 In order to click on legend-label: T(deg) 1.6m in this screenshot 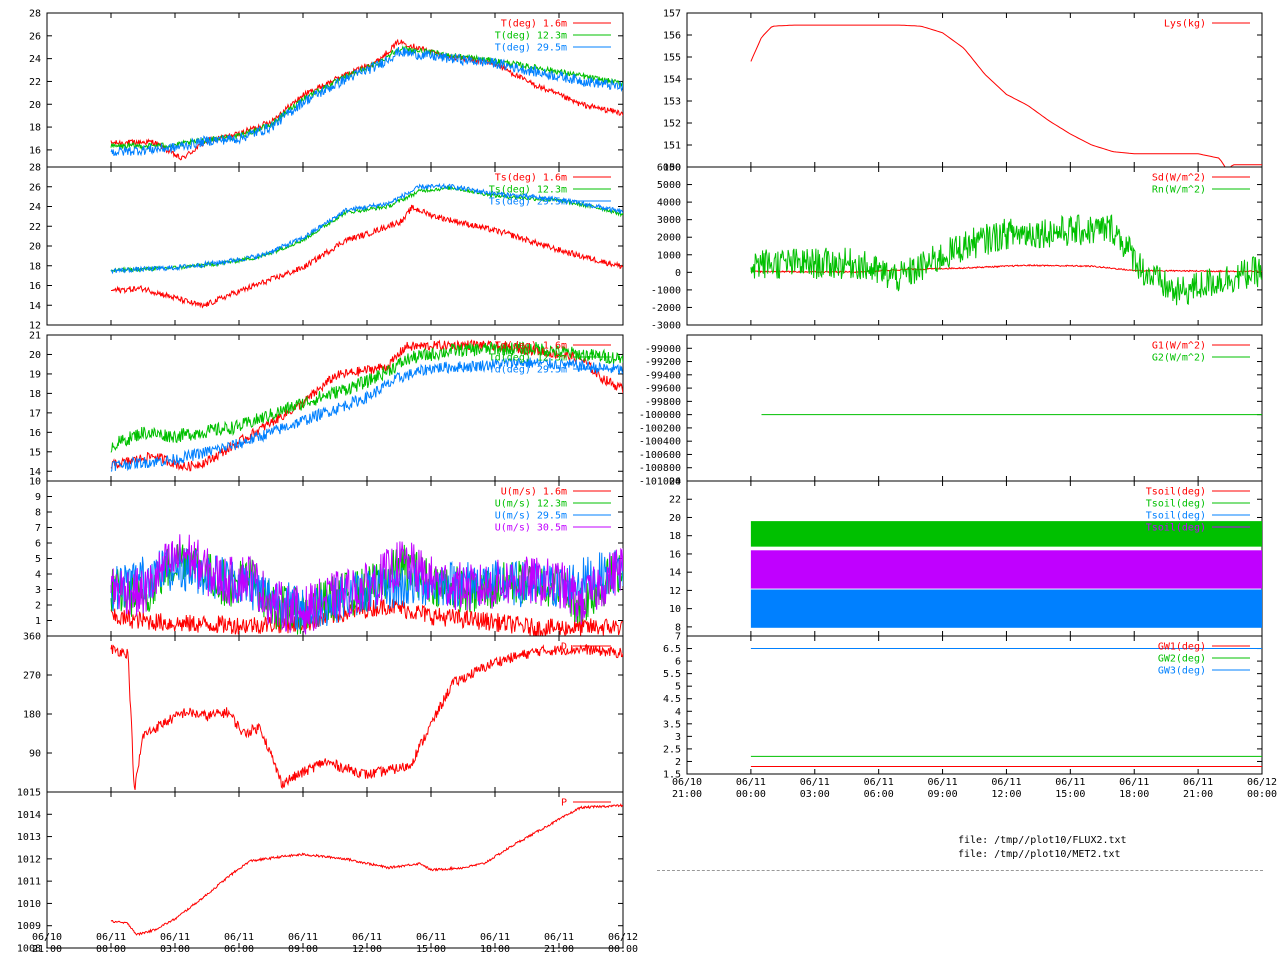, I will do `click(534, 24)`.